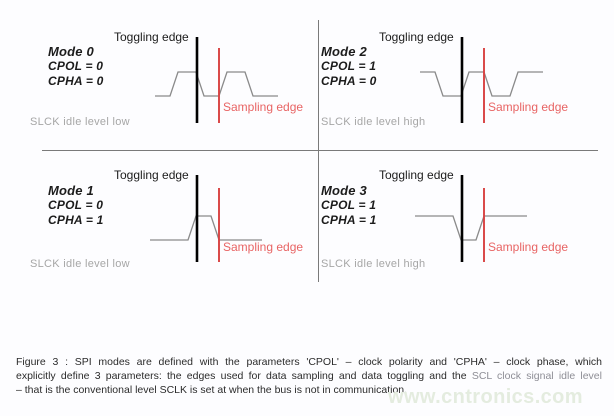  I want to click on mode-2-params: Mode 2 CPOL = 1 CPHA = 0, so click(349, 66).